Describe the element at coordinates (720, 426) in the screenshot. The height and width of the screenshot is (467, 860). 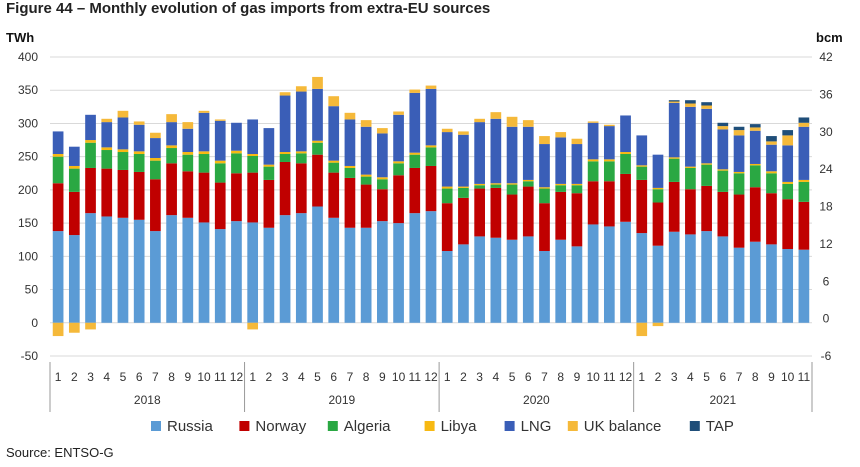
I see `legend-label: TAP` at that location.